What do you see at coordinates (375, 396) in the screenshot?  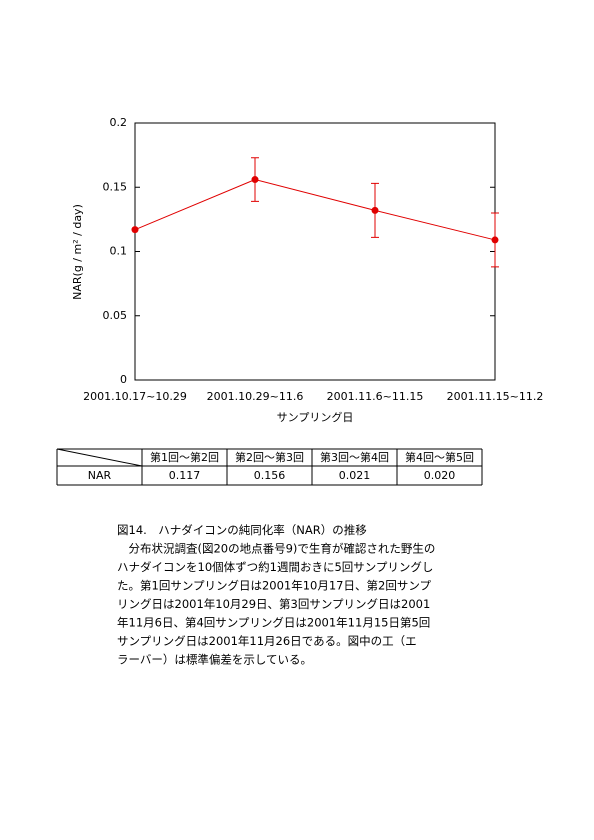 I see `x-tick-label: 2001.11.6~11.15` at bounding box center [375, 396].